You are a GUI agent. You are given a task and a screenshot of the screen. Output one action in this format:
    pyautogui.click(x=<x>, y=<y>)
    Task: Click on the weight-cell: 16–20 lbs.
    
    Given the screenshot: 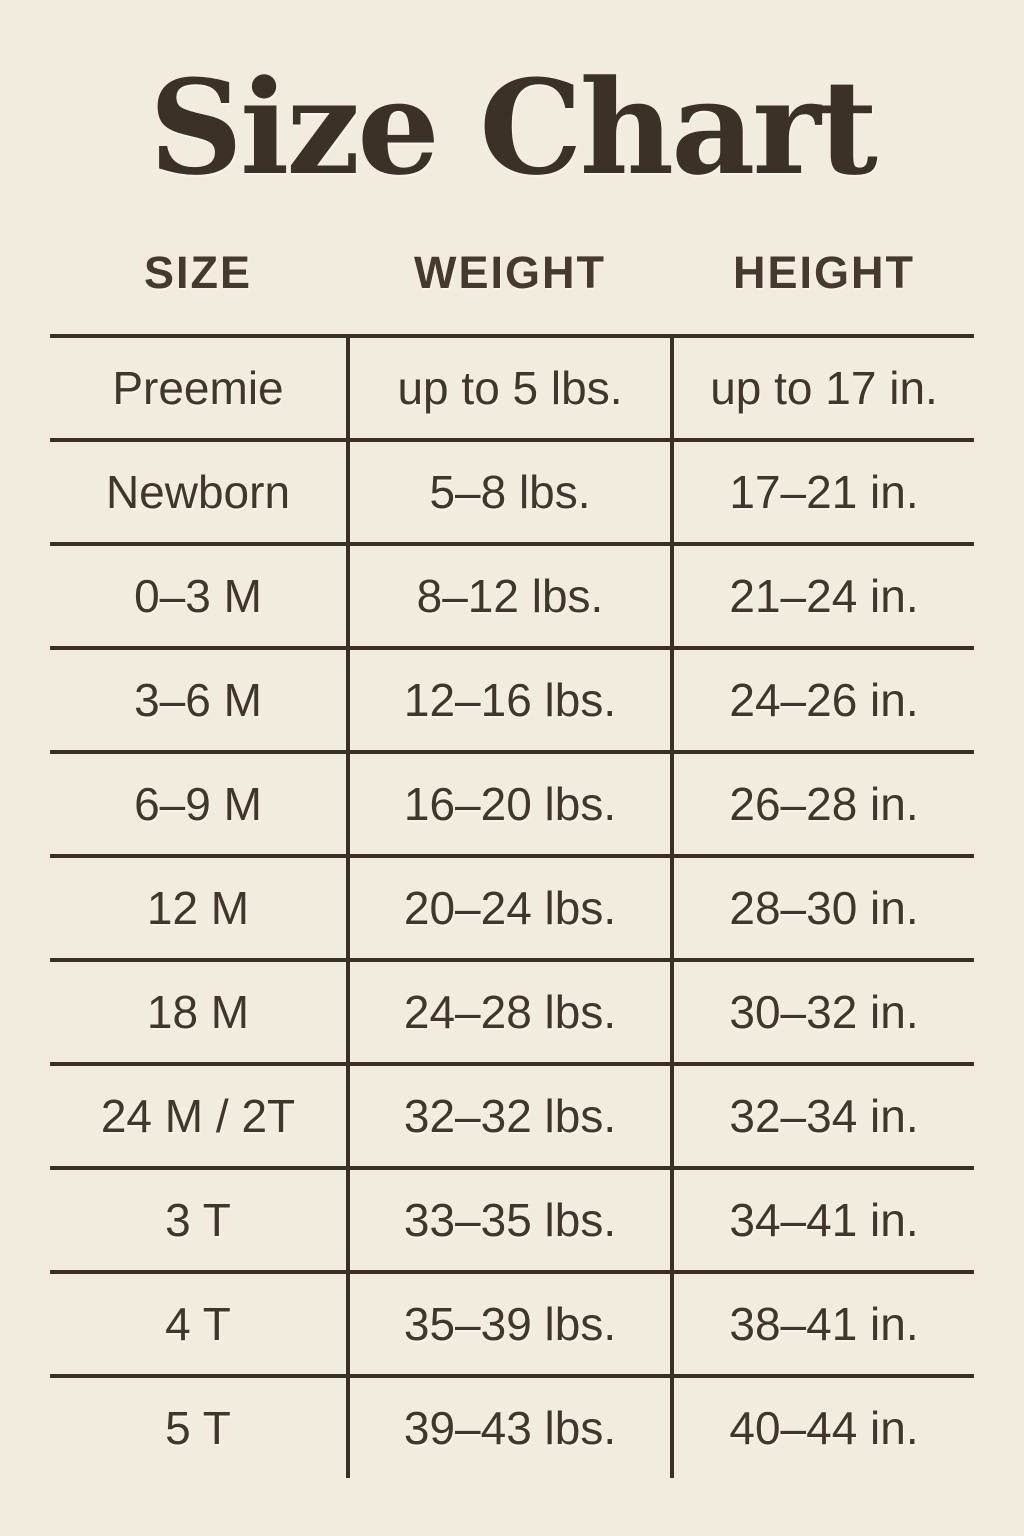 What is the action you would take?
    pyautogui.click(x=510, y=804)
    